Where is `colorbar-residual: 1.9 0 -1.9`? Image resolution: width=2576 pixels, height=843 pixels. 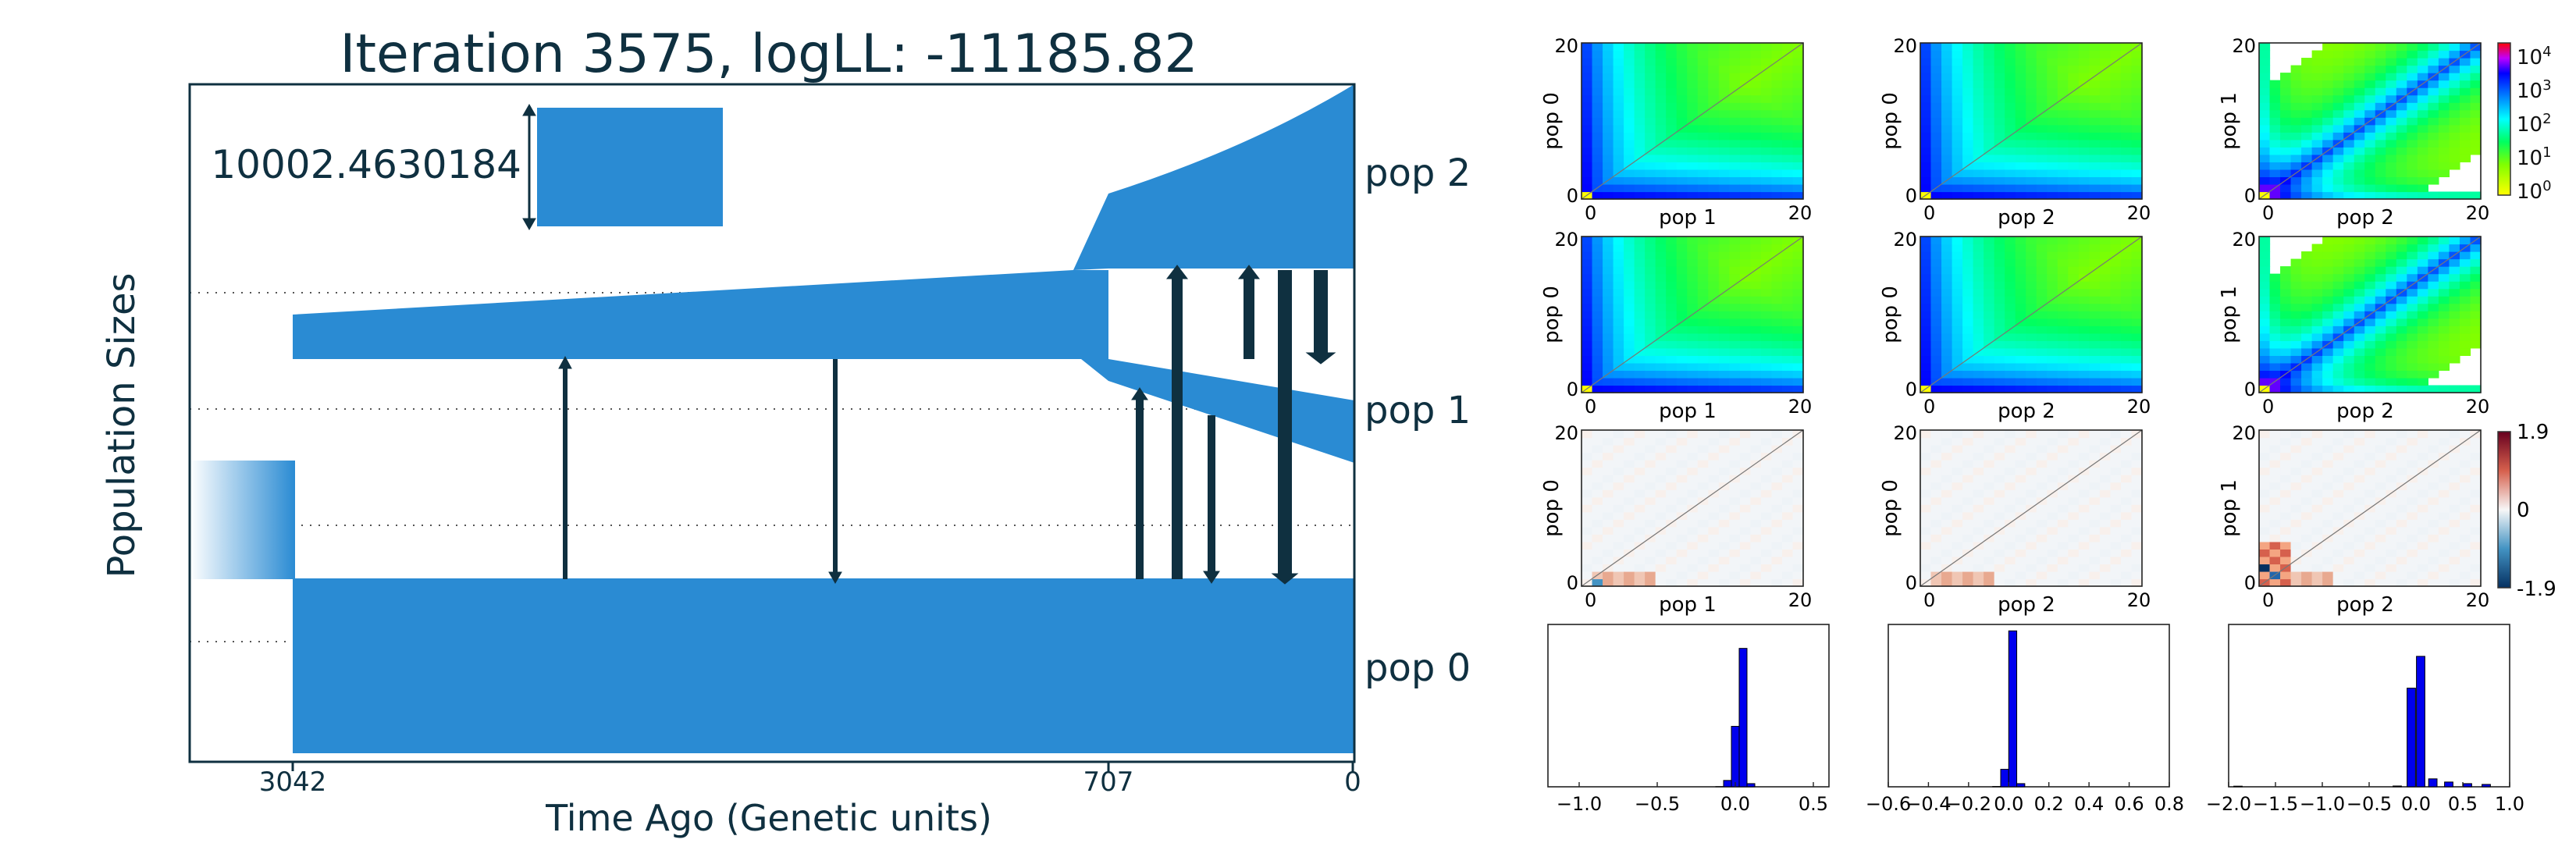
colorbar-residual: 1.9 0 -1.9 is located at coordinates (2526, 511).